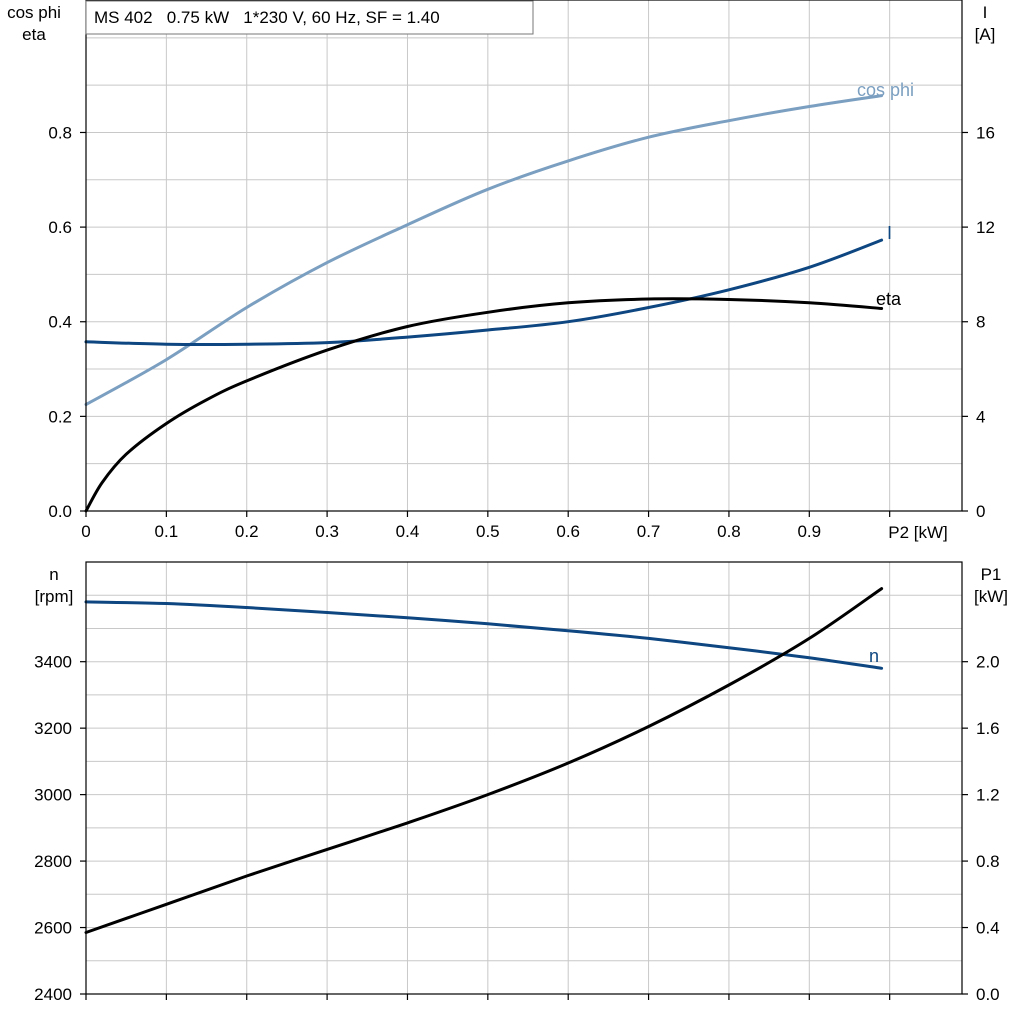 This screenshot has height=1024, width=1024. Describe the element at coordinates (60, 227) in the screenshot. I see `left-axis-tick-label: 0.6` at that location.